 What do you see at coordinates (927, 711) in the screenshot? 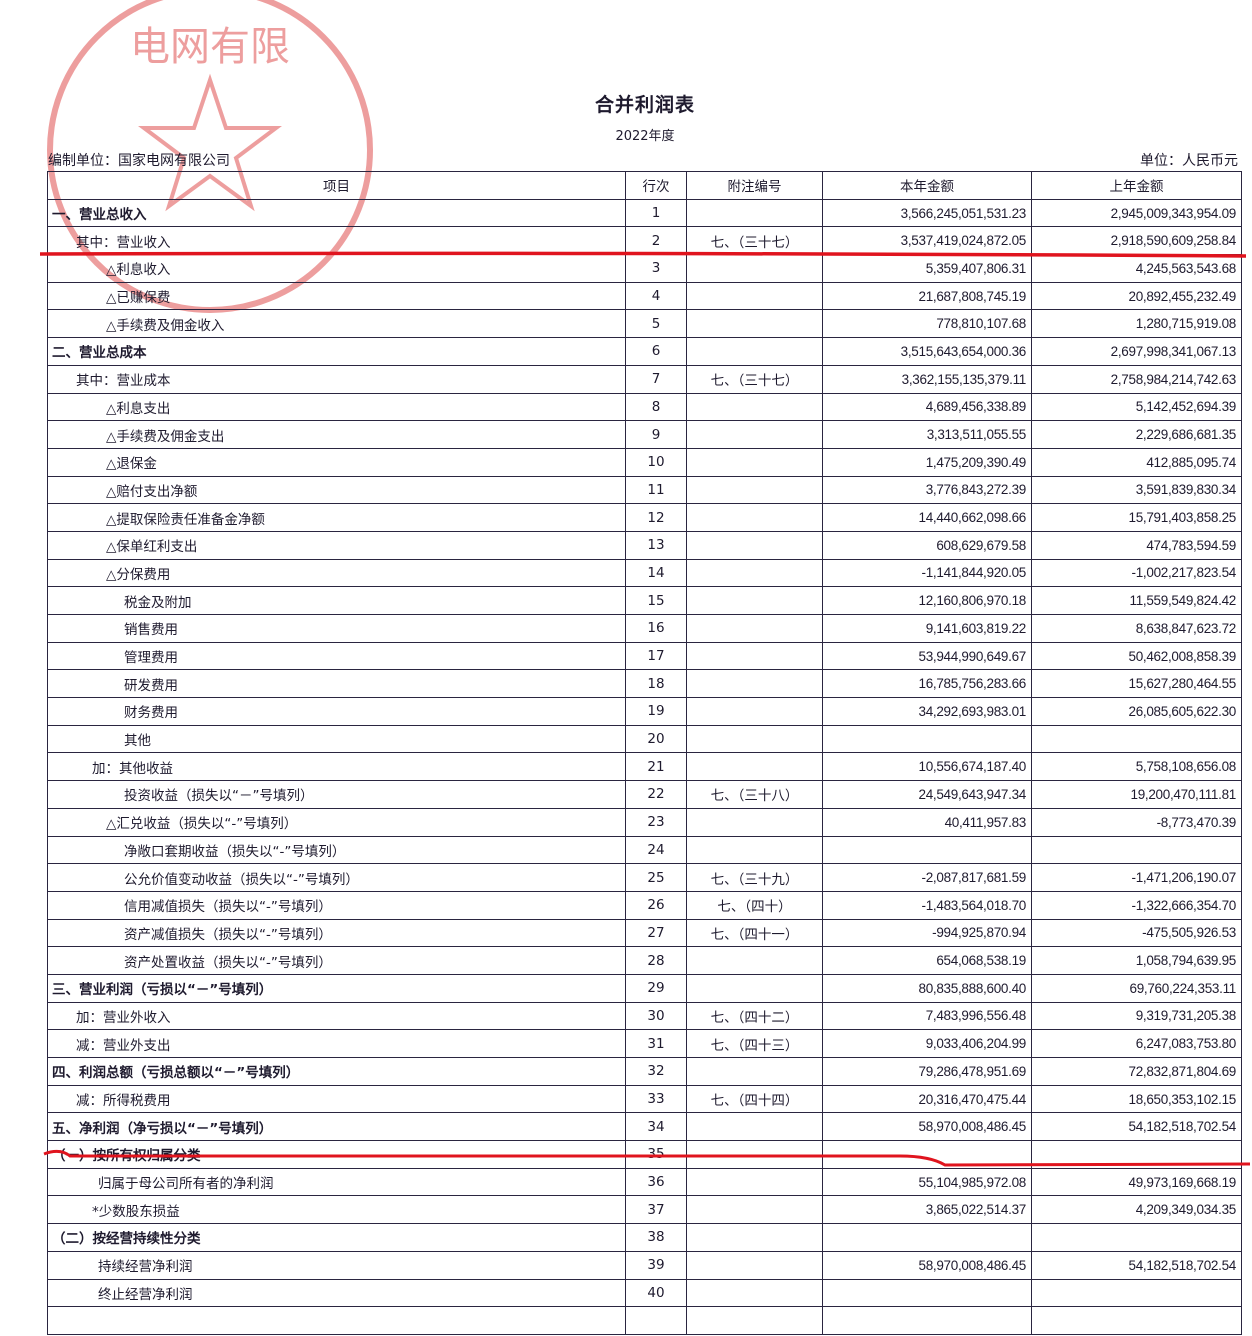
I see `row-current-amount: 34,292,693,983.01` at bounding box center [927, 711].